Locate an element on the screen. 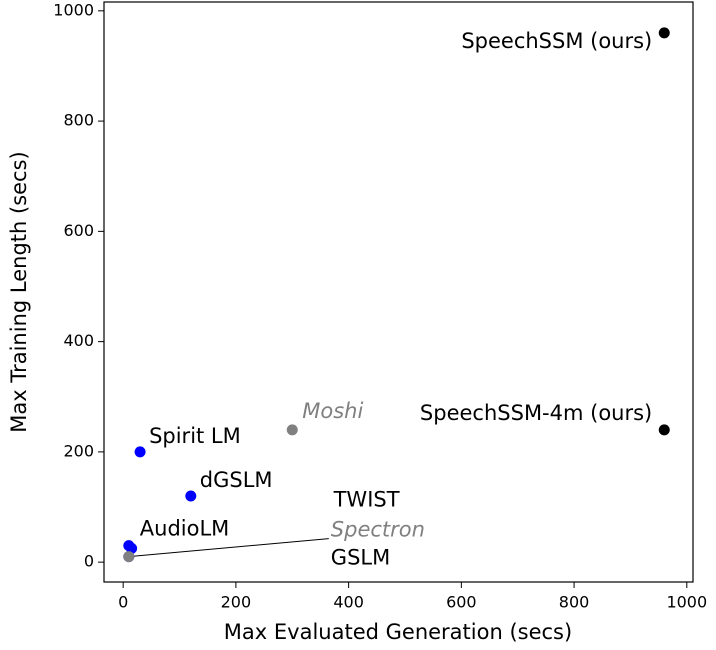 This screenshot has width=716, height=650. leader-line is located at coordinates (228, 548).